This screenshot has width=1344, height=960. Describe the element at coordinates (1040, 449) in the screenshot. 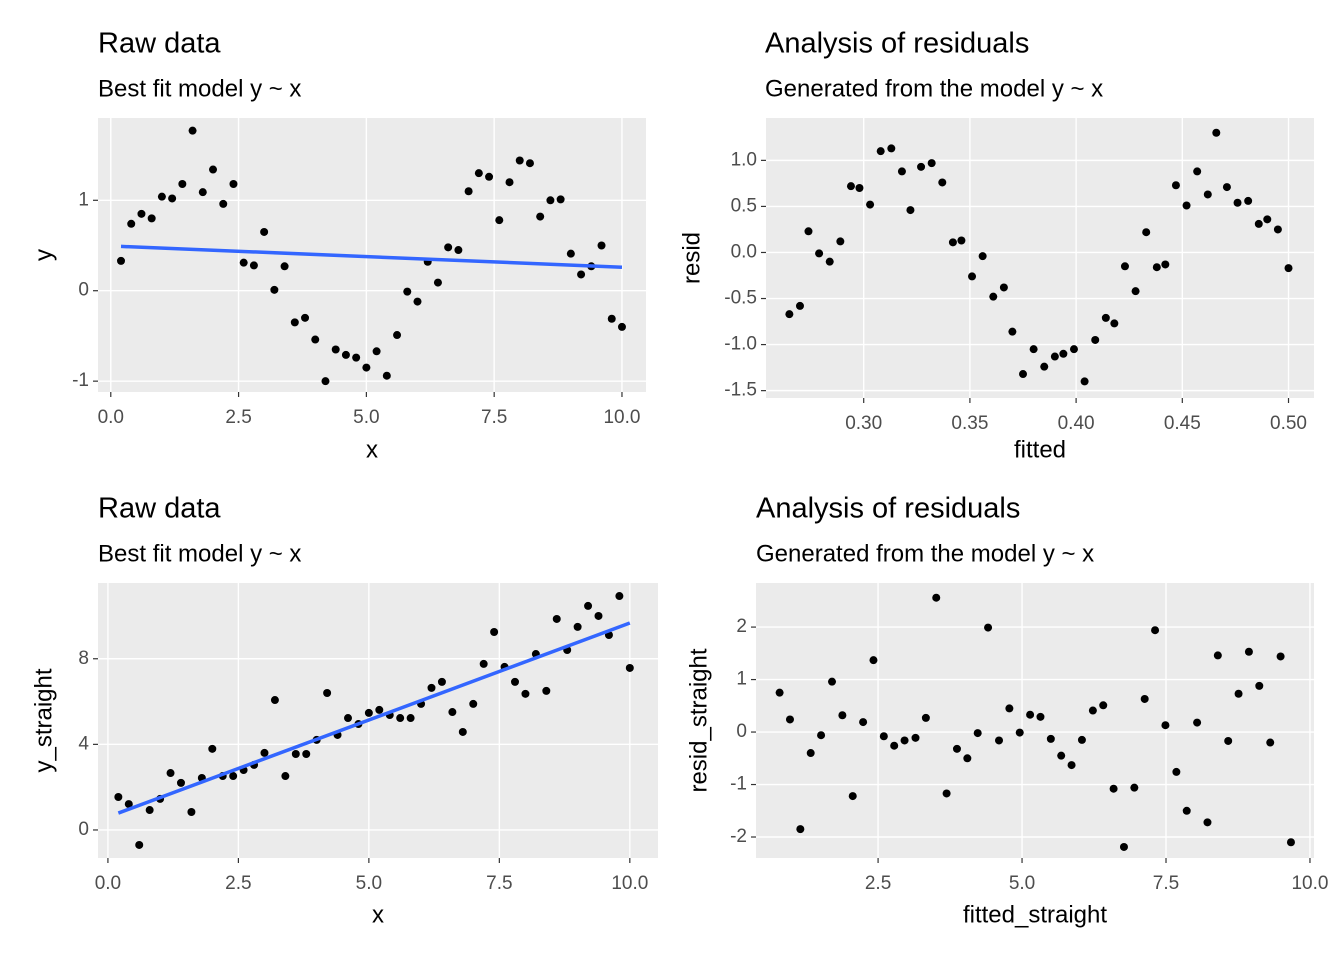

I see `x-axis-label: fitted` at that location.